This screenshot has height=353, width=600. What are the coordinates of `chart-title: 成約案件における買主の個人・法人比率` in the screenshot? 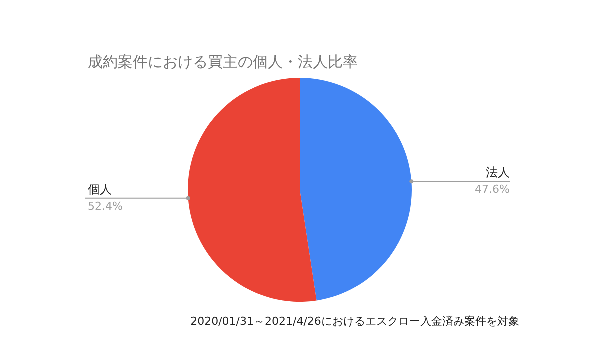 It's located at (223, 62).